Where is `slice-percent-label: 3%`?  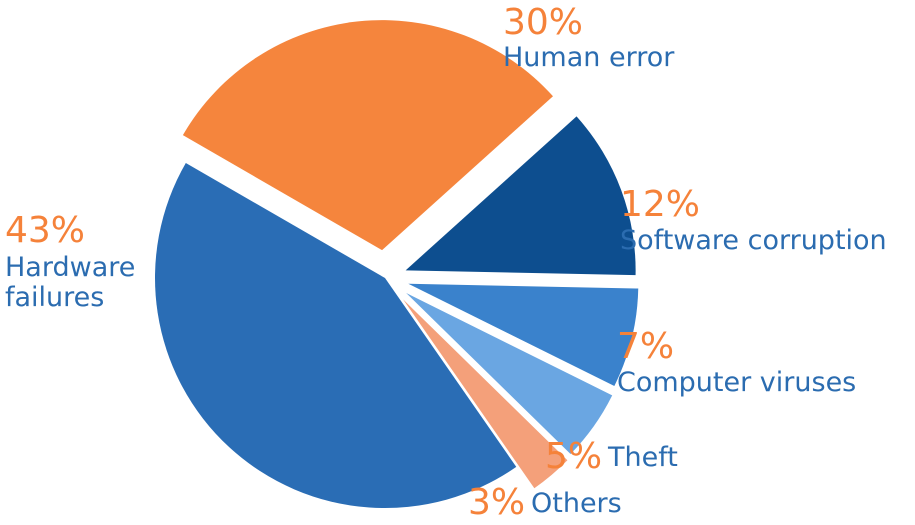 slice-percent-label: 3% is located at coordinates (496, 502).